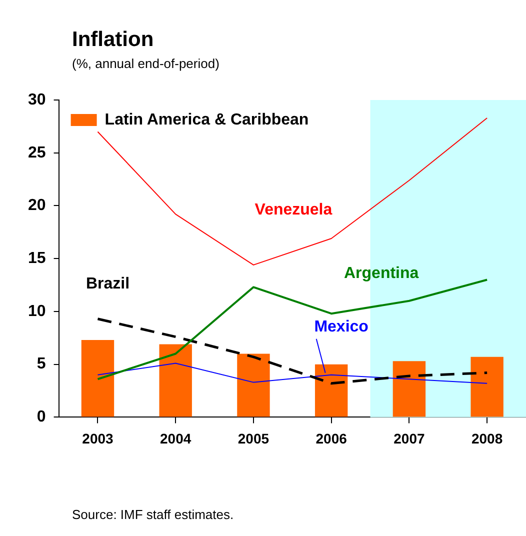 This screenshot has height=536, width=526. Describe the element at coordinates (37, 99) in the screenshot. I see `y-tick-label: 30` at that location.